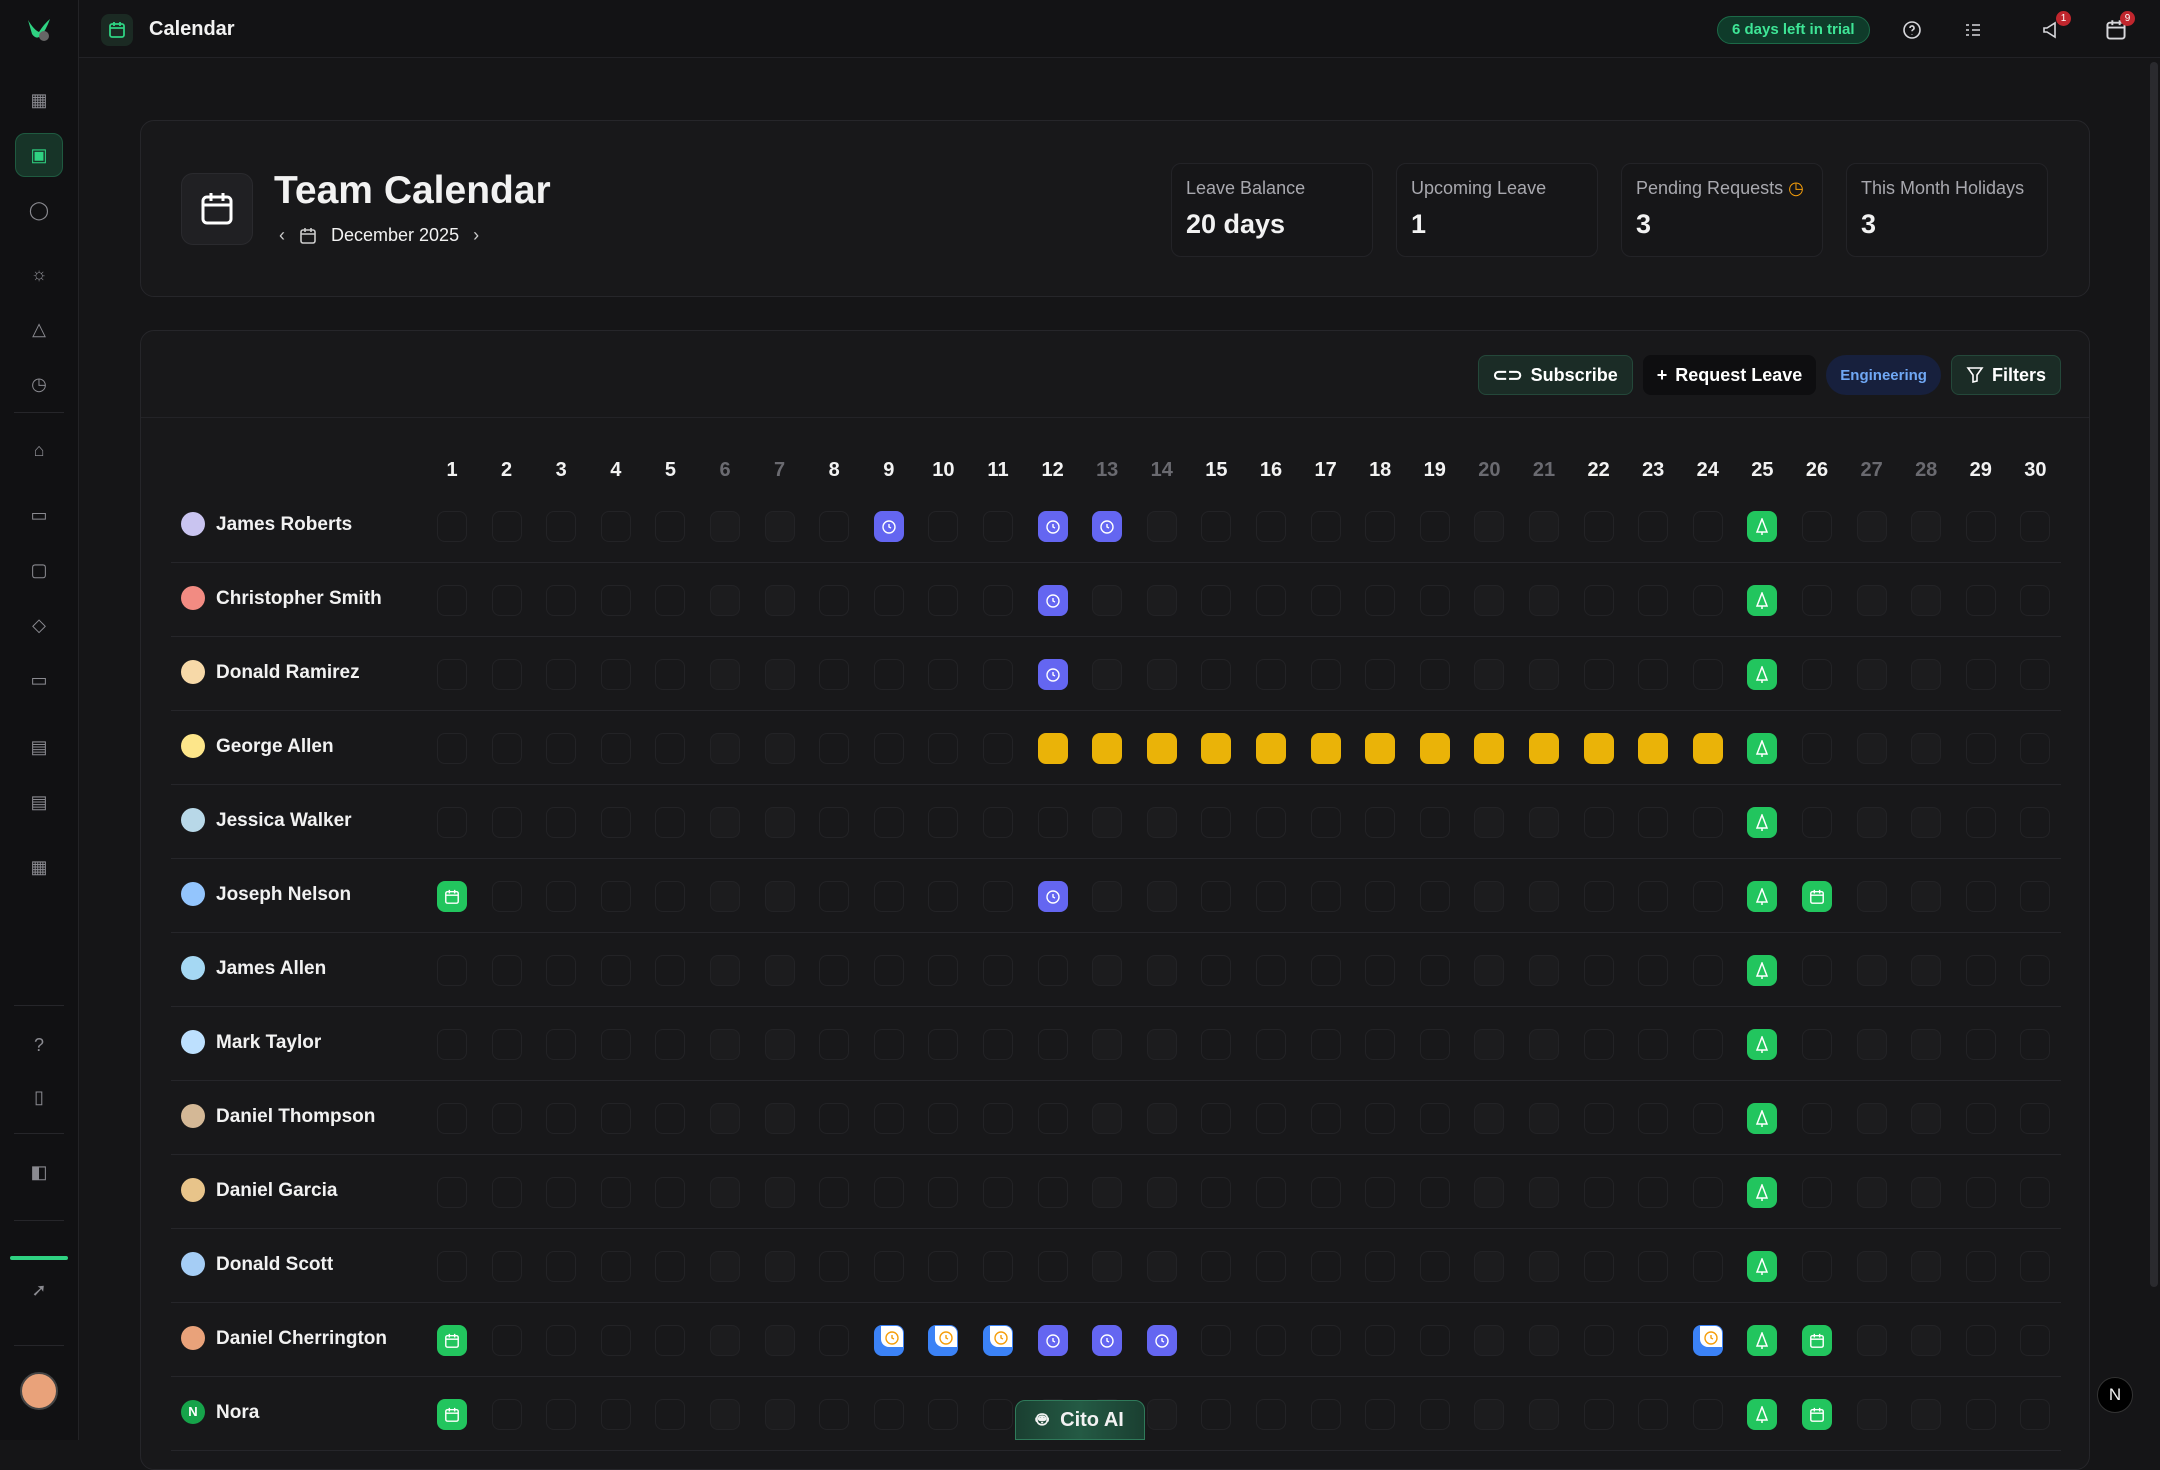  Describe the element at coordinates (284, 894) in the screenshot. I see `employee-name: Joseph Nelson` at that location.